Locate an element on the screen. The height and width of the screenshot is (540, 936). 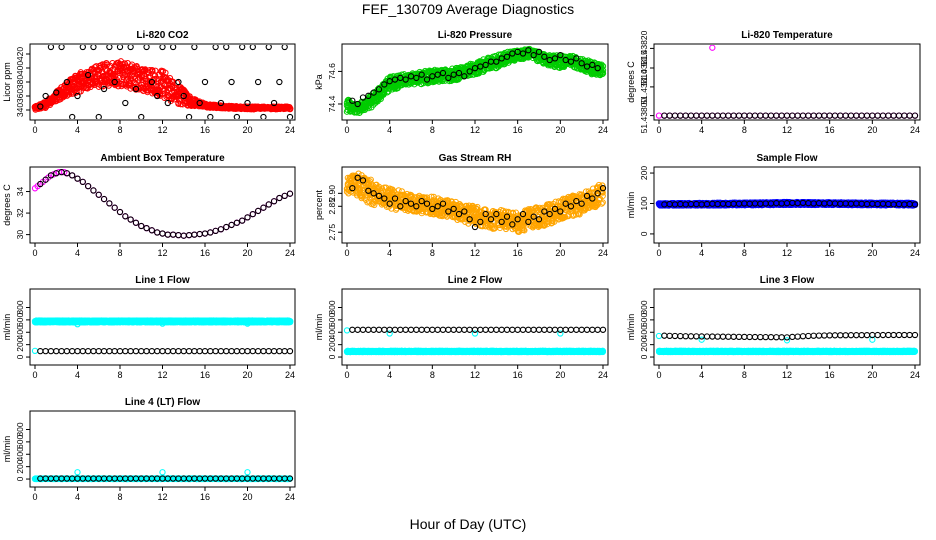
panel-title: Sample Flow is located at coordinates (786, 158).